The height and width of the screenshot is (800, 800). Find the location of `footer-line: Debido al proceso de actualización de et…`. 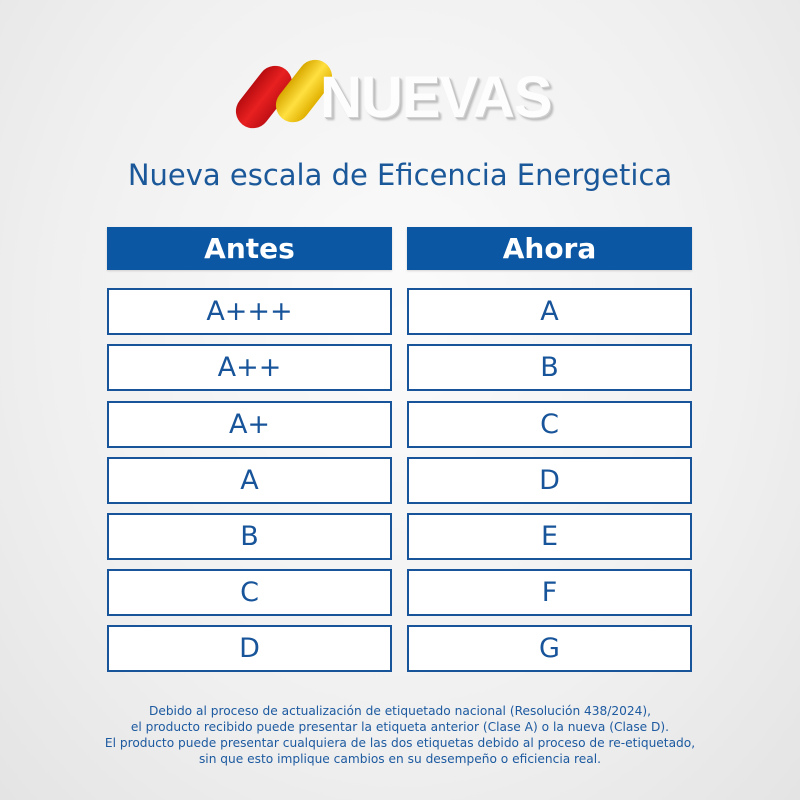

footer-line: Debido al proceso de actualización de et… is located at coordinates (400, 711).